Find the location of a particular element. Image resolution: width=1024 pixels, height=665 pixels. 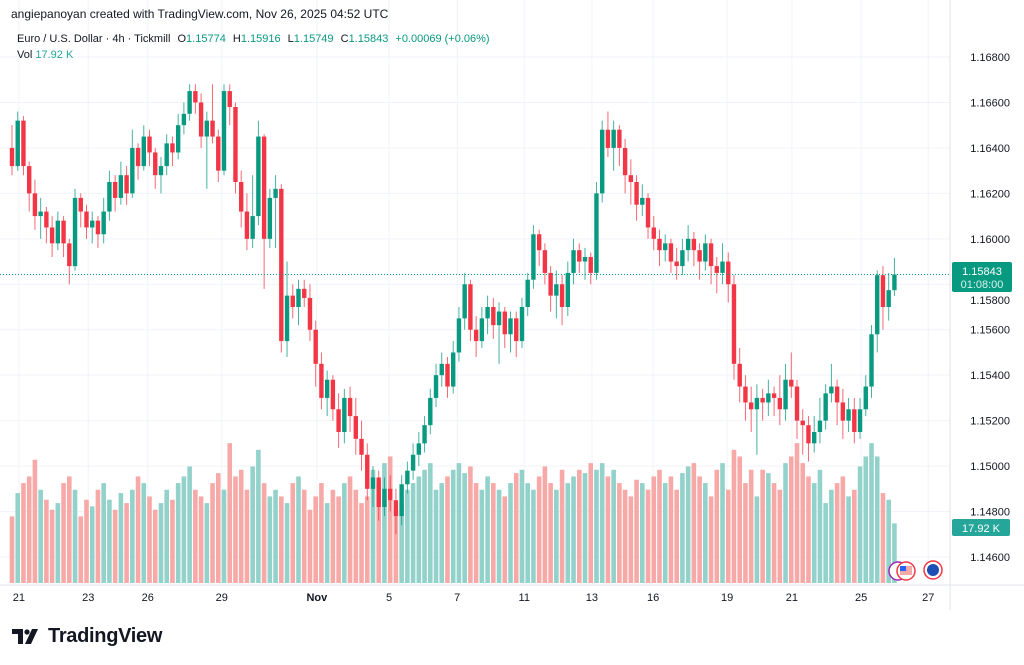

volume-tag: 17.92 K is located at coordinates (981, 527).